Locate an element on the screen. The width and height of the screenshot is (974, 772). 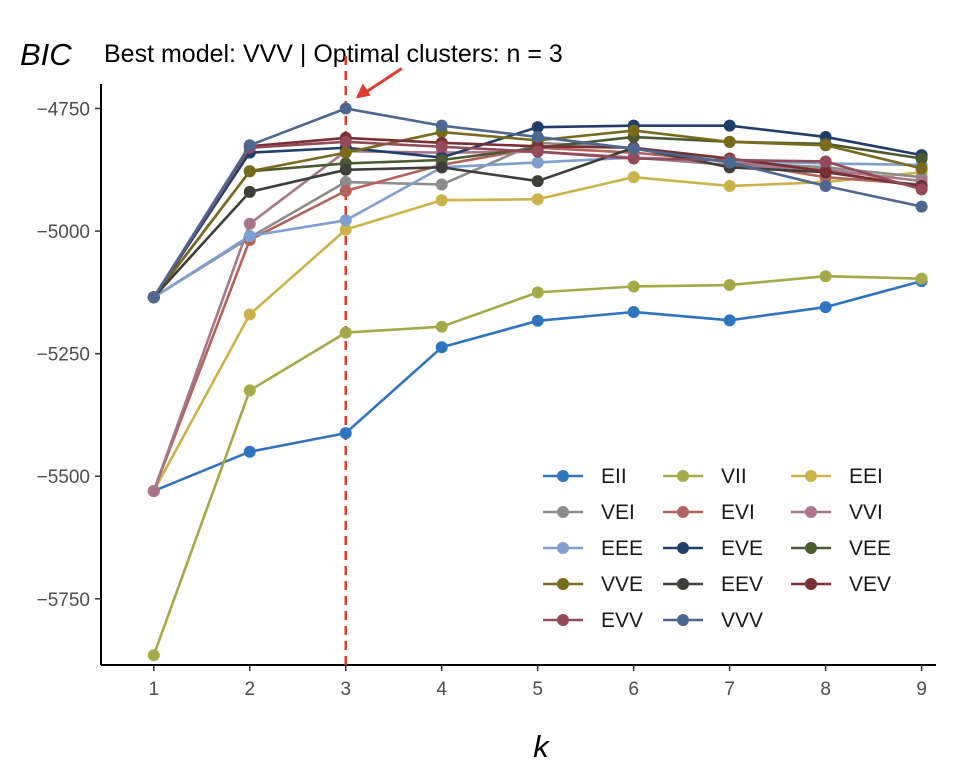
legend-item-eee: EEE is located at coordinates (593, 548).